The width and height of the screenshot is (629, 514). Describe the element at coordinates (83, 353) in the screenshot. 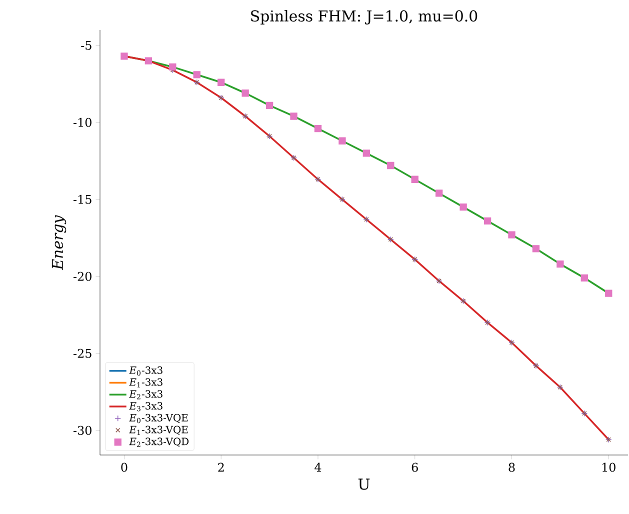

I see `y-tick-label: -25` at that location.